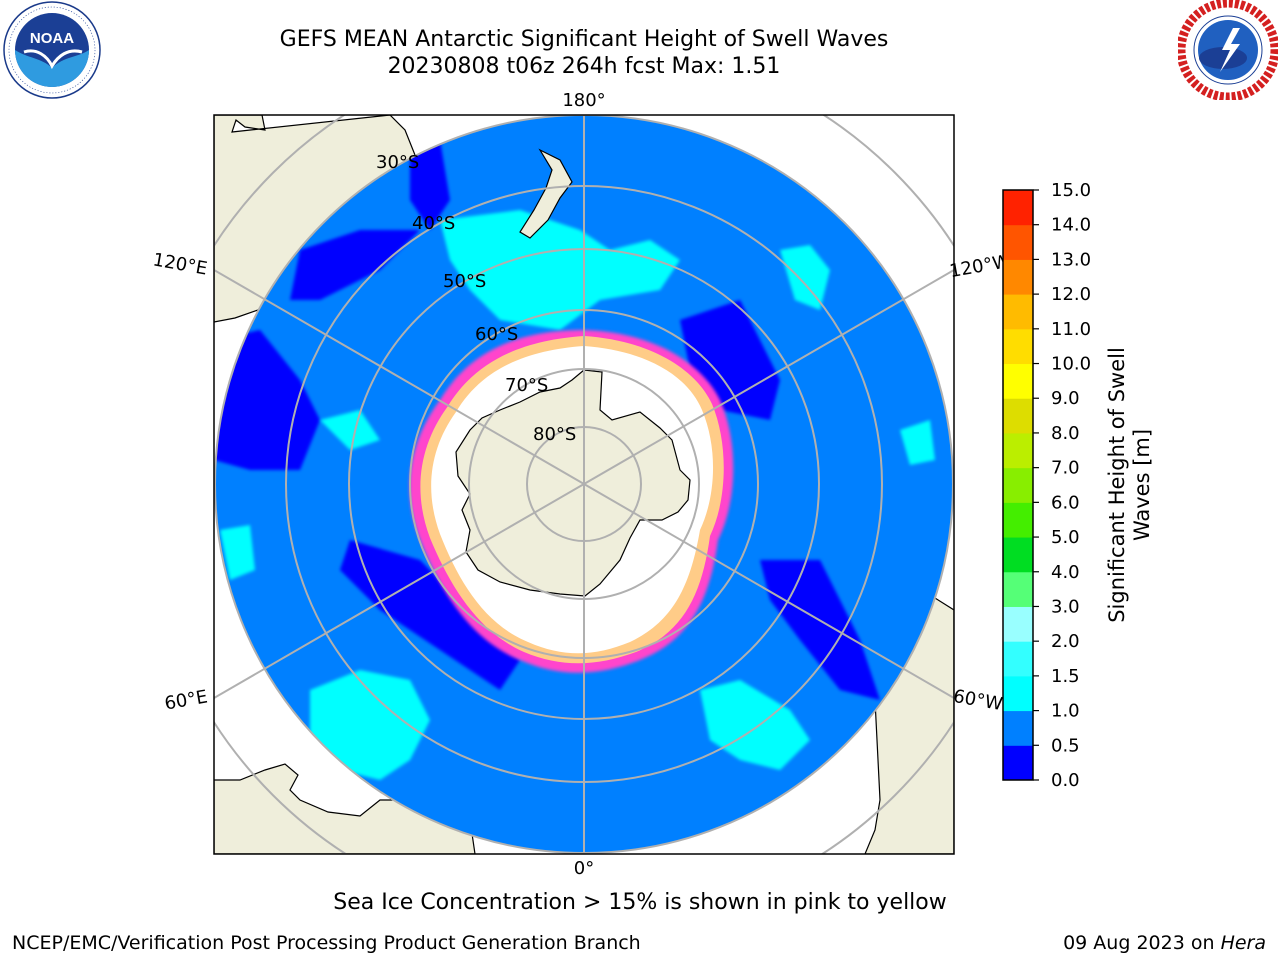 This screenshot has height=960, width=1280. I want to click on lat-label-30s: 30°S, so click(397, 162).